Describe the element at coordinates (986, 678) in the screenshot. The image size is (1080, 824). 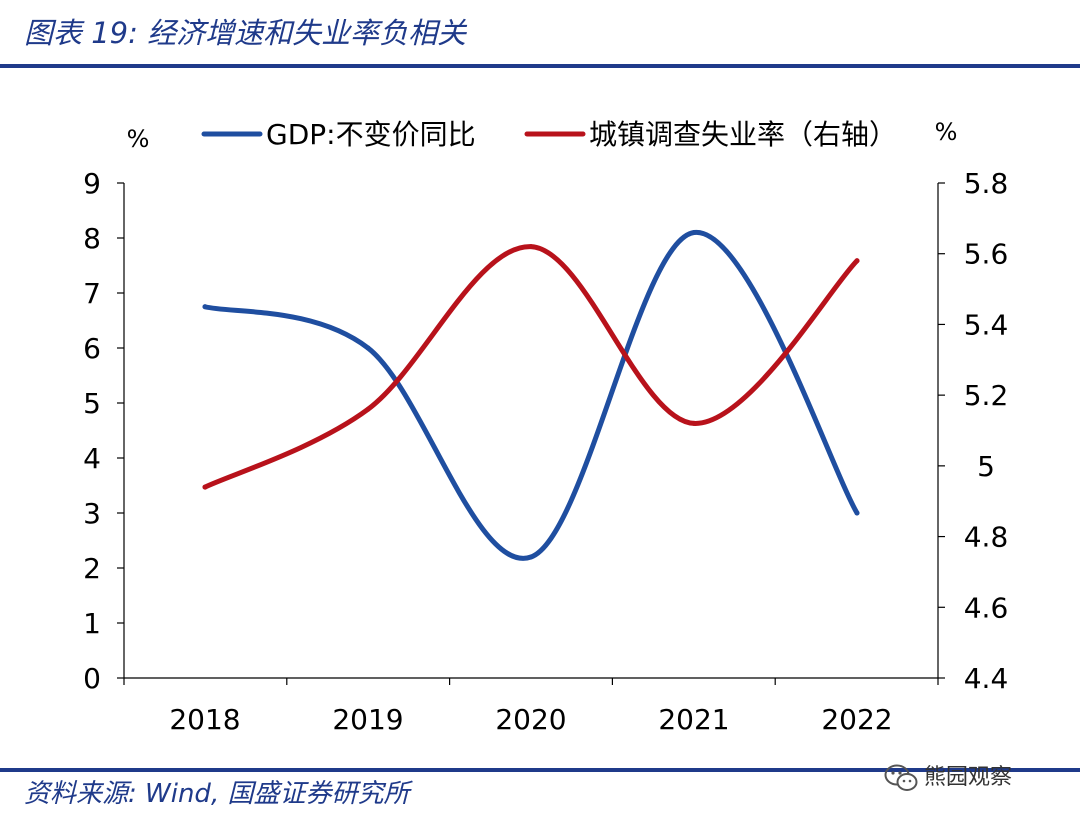
I see `y-right-tick-label: 4.4` at that location.